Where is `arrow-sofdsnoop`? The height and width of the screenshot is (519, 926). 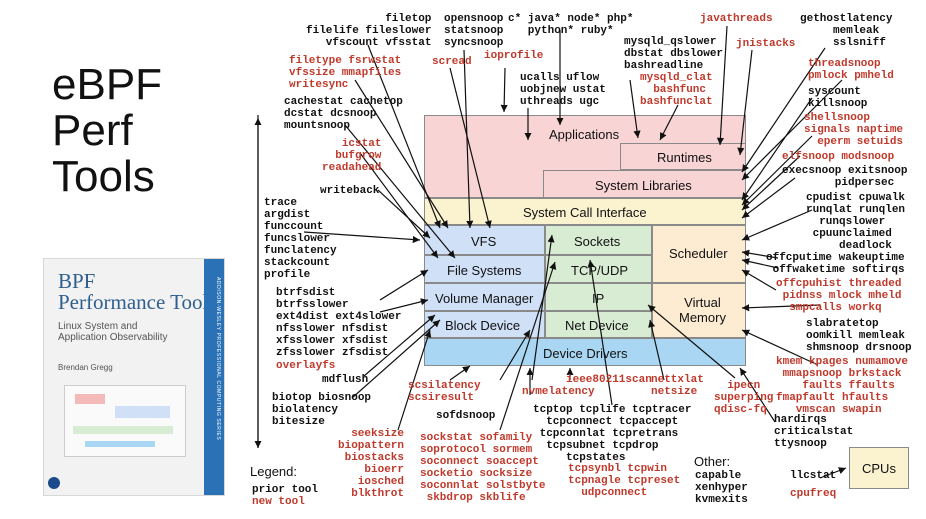 arrow-sofdsnoop is located at coordinates (515, 355).